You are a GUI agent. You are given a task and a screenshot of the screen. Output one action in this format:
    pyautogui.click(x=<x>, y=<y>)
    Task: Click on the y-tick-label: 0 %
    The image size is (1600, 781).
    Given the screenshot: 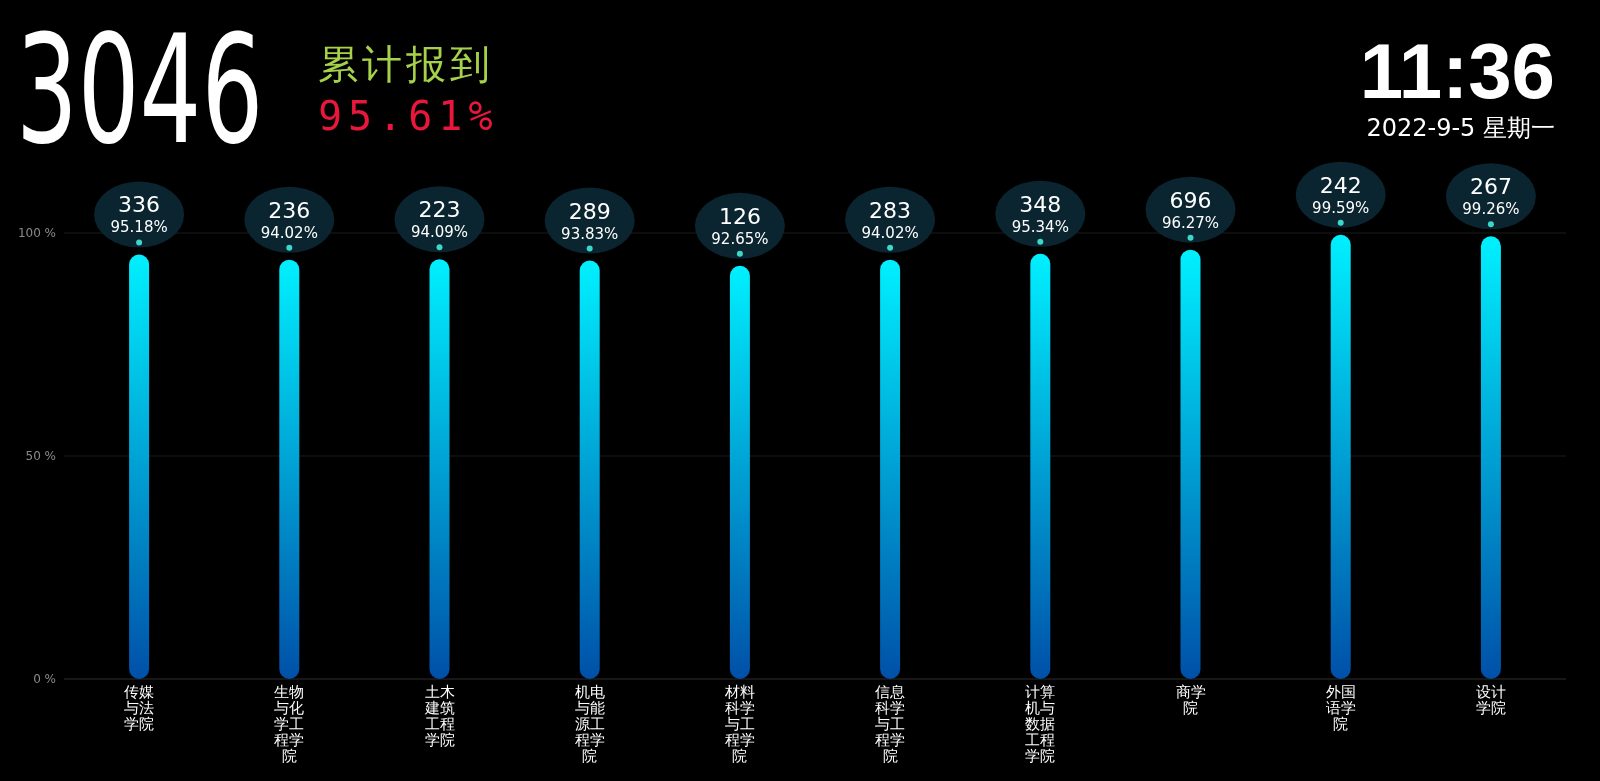 What is the action you would take?
    pyautogui.click(x=44, y=679)
    